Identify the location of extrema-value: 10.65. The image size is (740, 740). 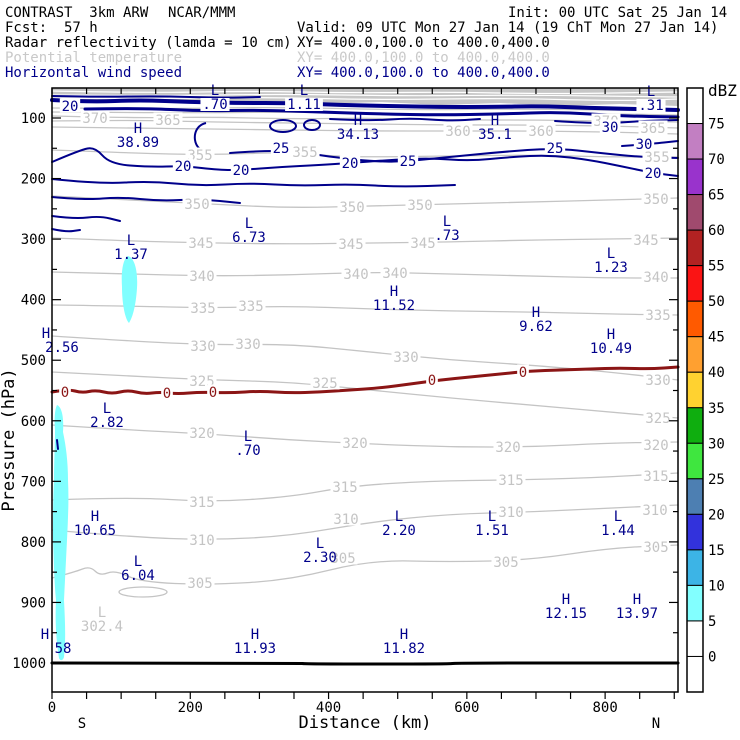
(95, 531).